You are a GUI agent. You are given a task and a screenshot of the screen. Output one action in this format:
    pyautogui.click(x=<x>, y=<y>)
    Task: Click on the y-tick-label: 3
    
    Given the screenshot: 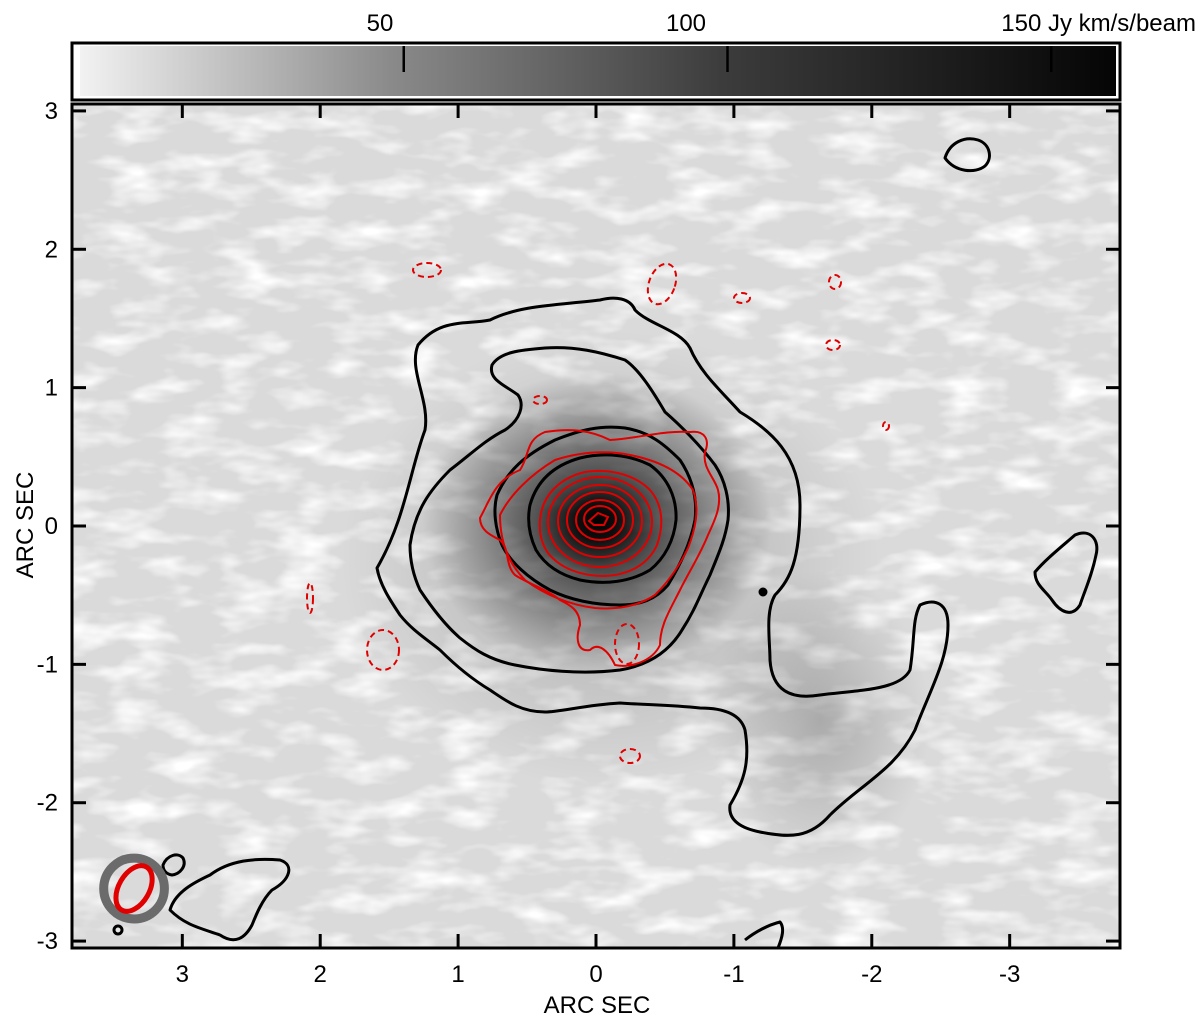 What is the action you would take?
    pyautogui.click(x=51, y=111)
    